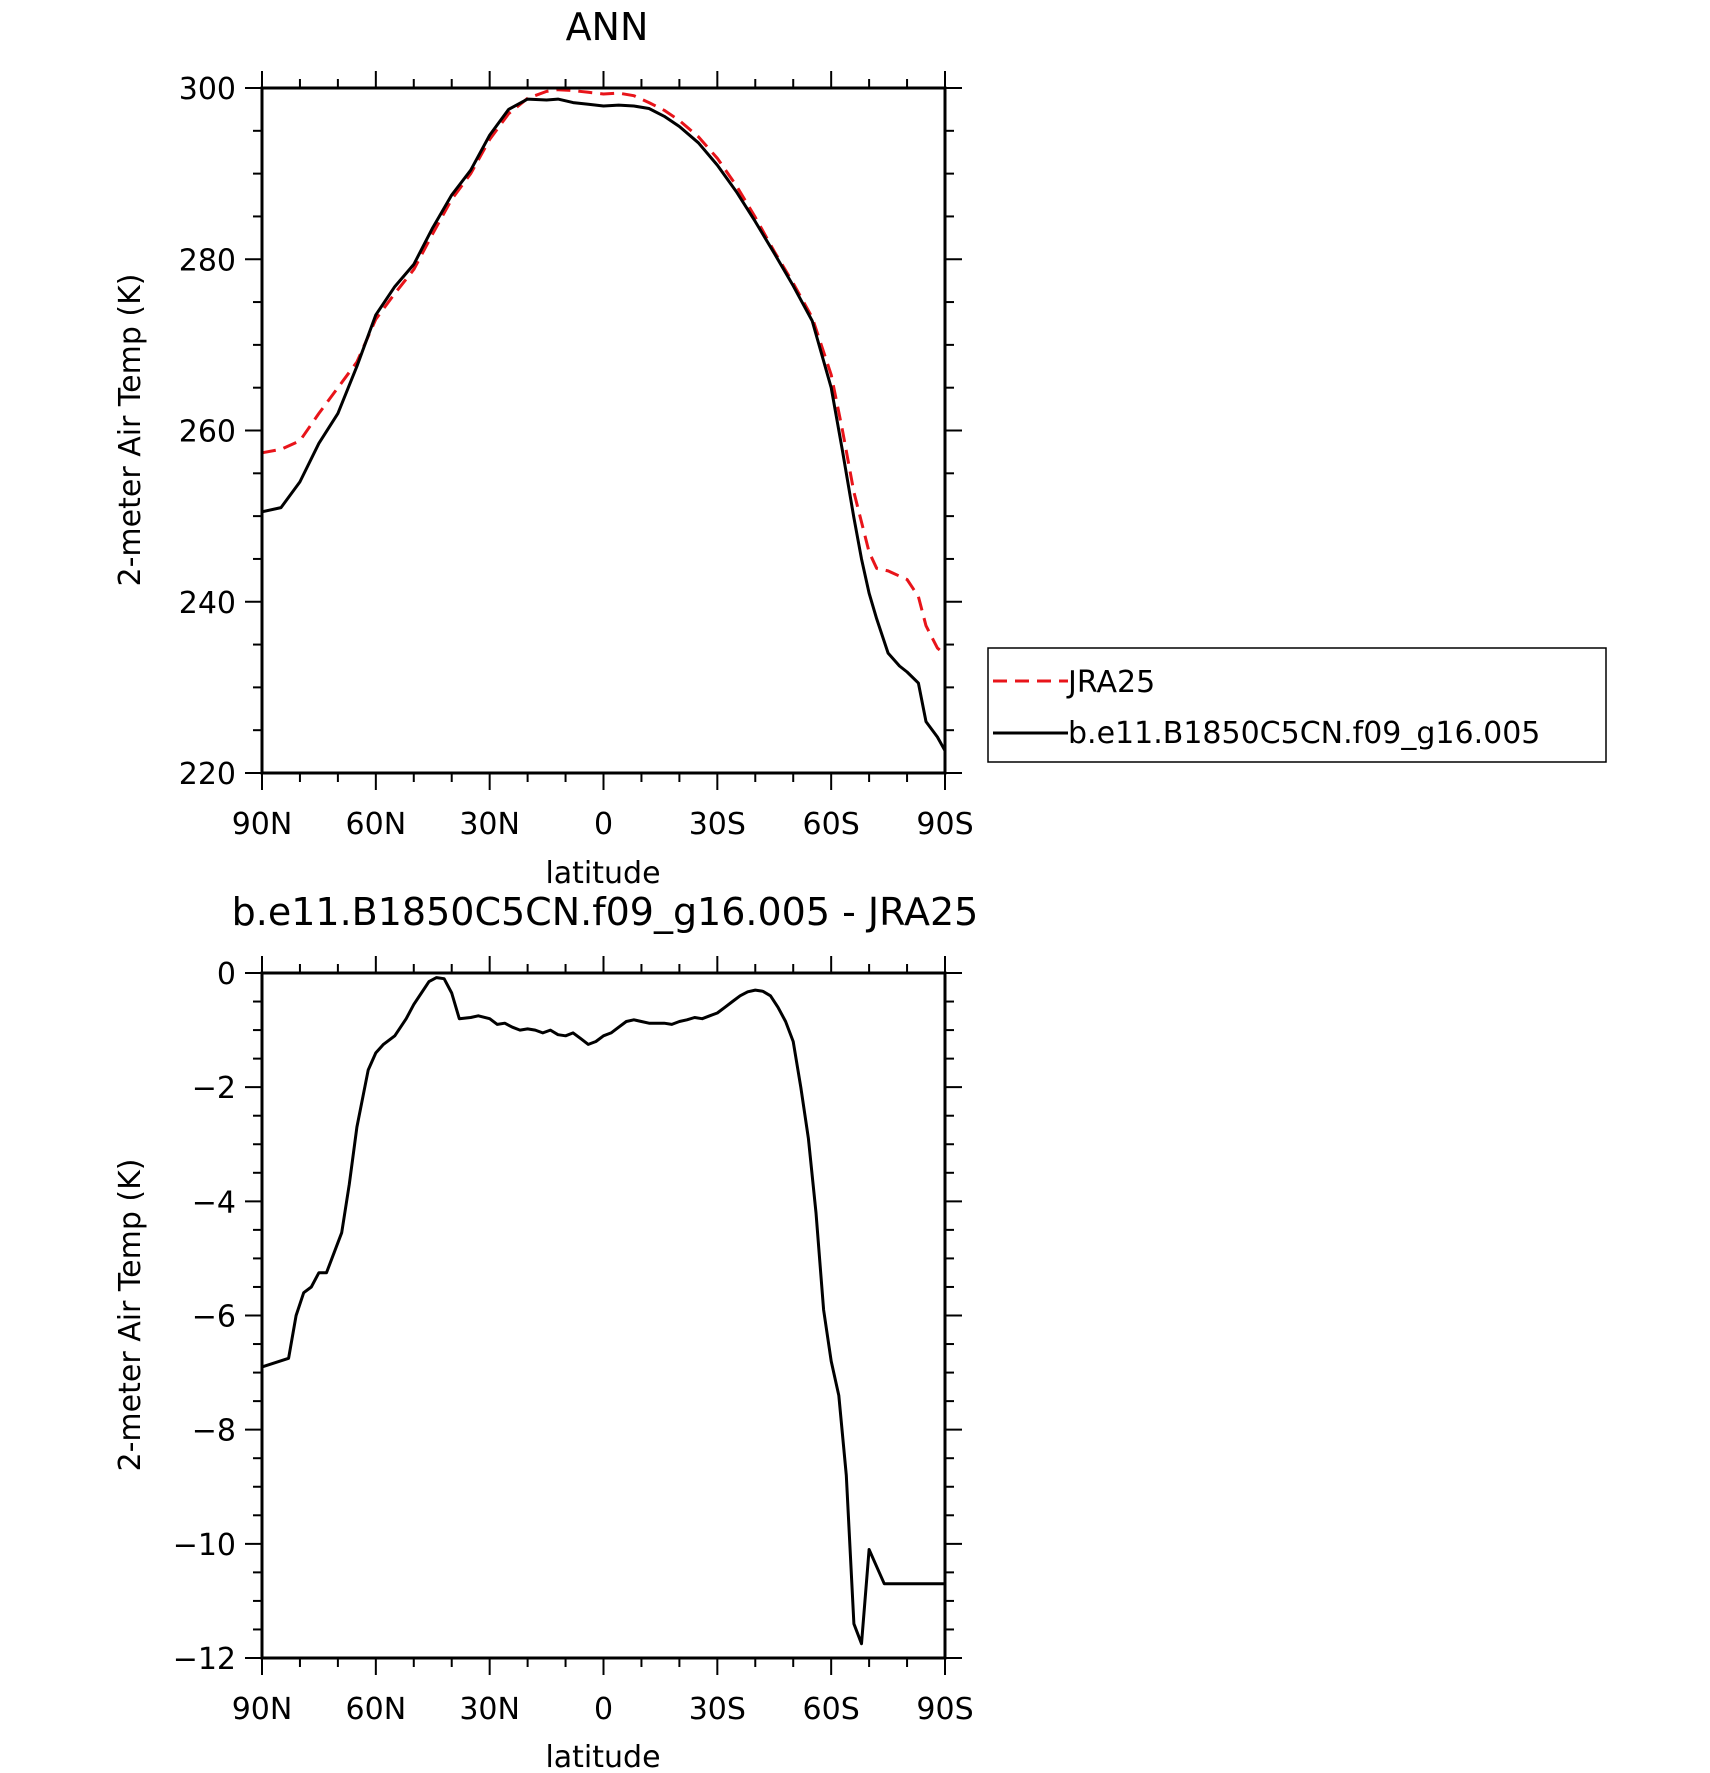 This screenshot has width=1710, height=1773. What do you see at coordinates (207, 603) in the screenshot?
I see `y-tick-label: 240` at bounding box center [207, 603].